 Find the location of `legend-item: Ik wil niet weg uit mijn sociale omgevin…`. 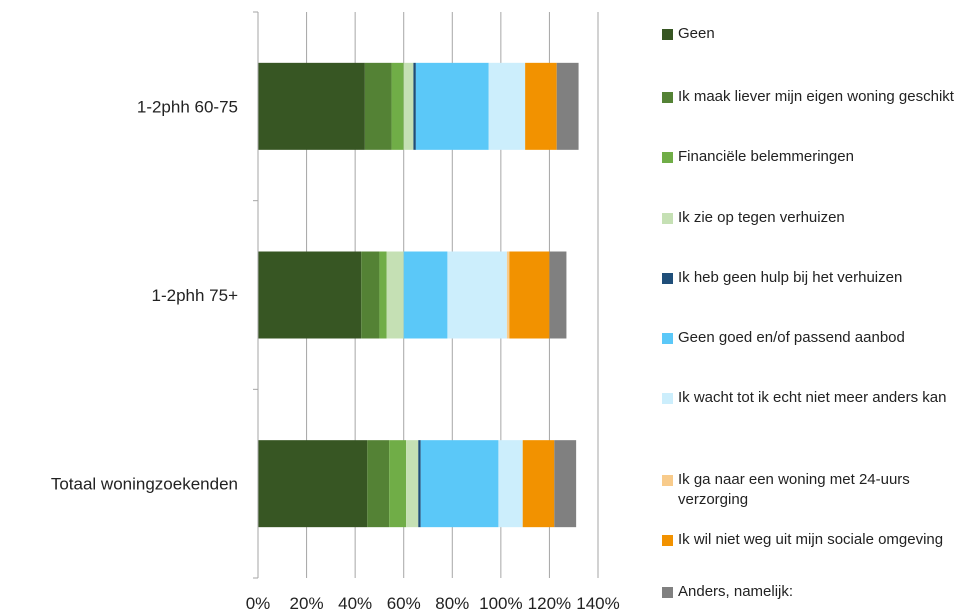

legend-item: Ik wil niet weg uit mijn sociale omgevin… is located at coordinates (810, 540).